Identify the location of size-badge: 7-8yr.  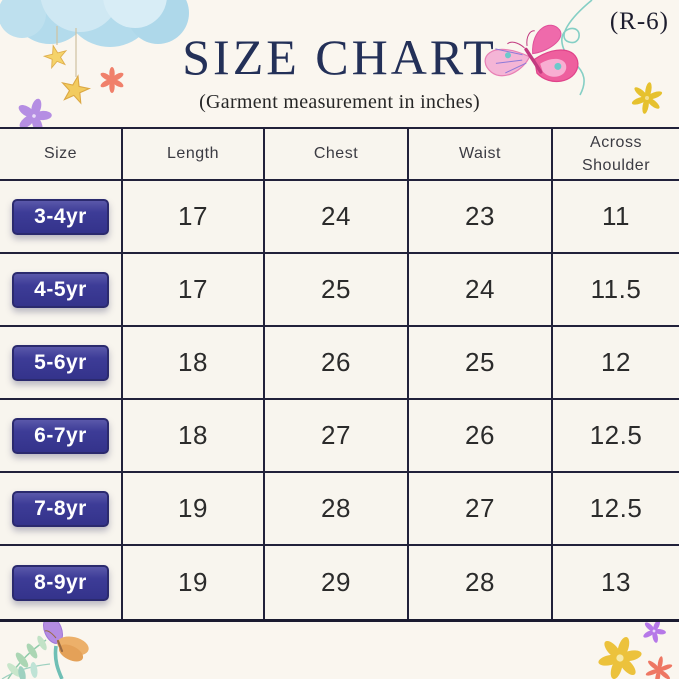
(60, 508).